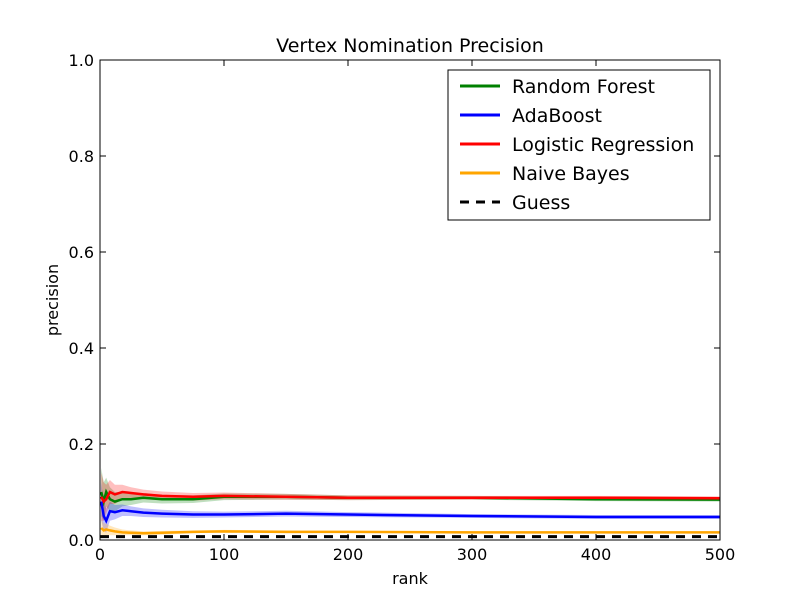 The width and height of the screenshot is (800, 600). I want to click on series-lines, so click(410, 513).